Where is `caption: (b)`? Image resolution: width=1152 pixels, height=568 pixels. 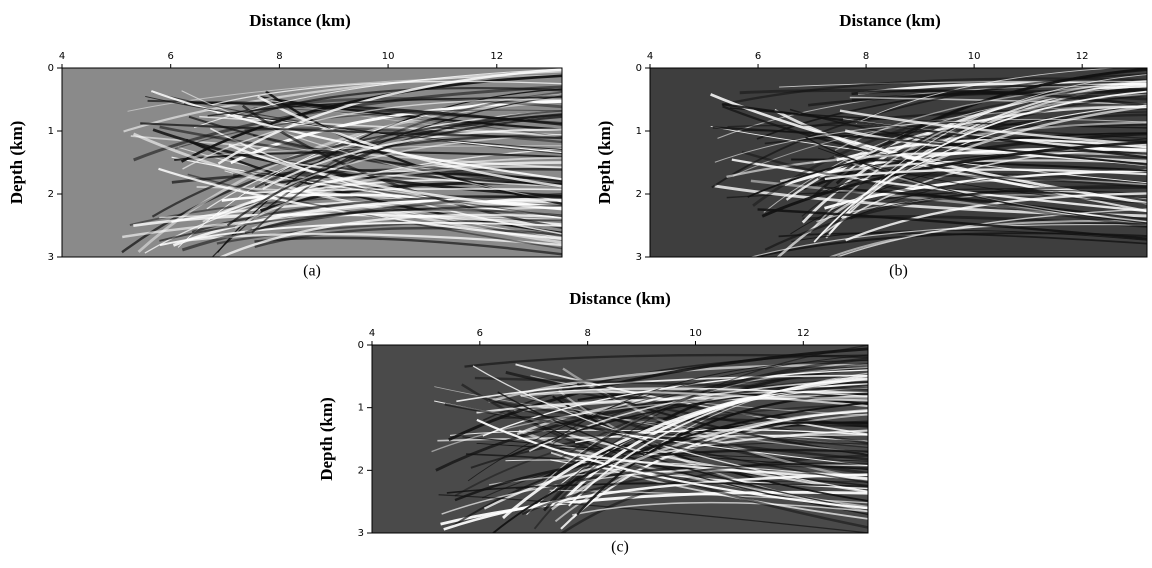 caption: (b) is located at coordinates (898, 271).